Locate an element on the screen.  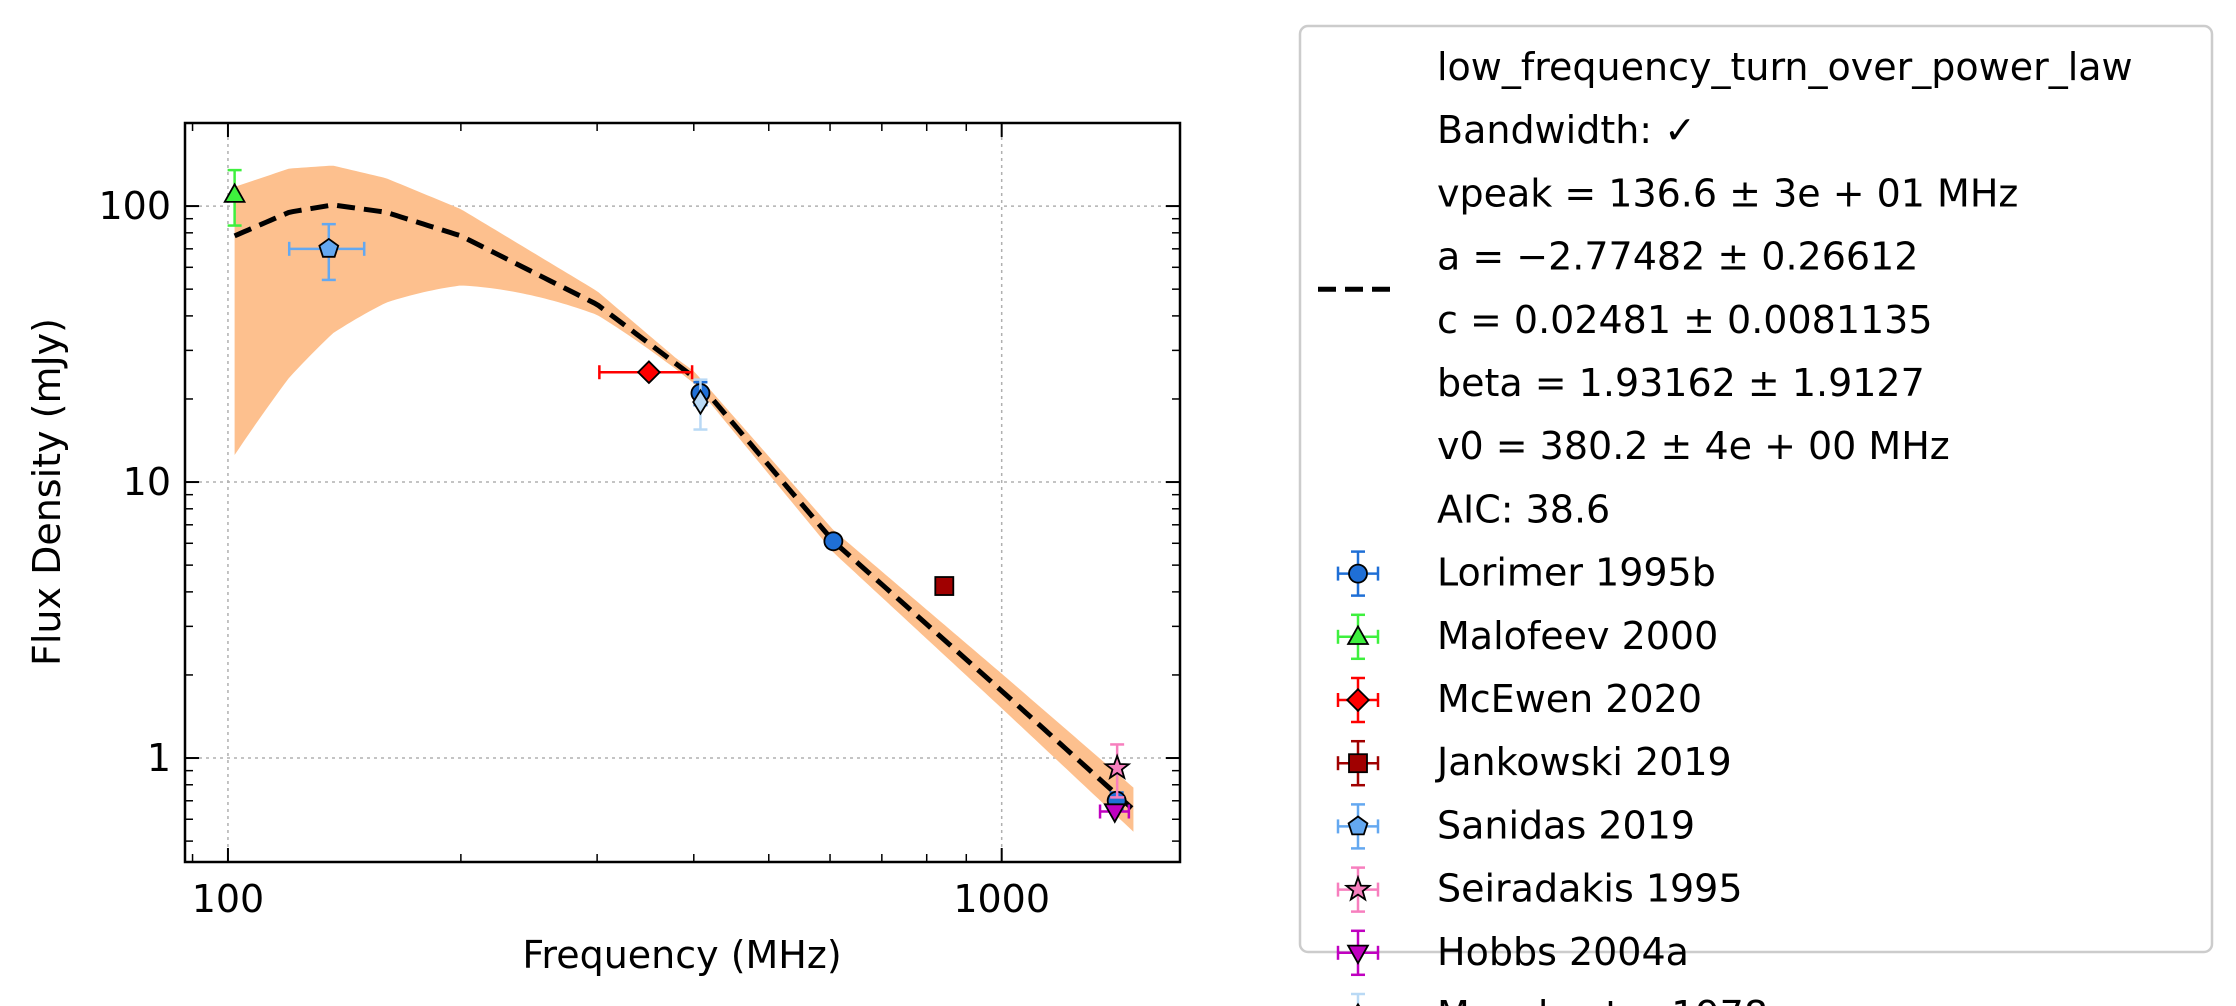
legend-label: Lorimer 1995b is located at coordinates (1576, 573).